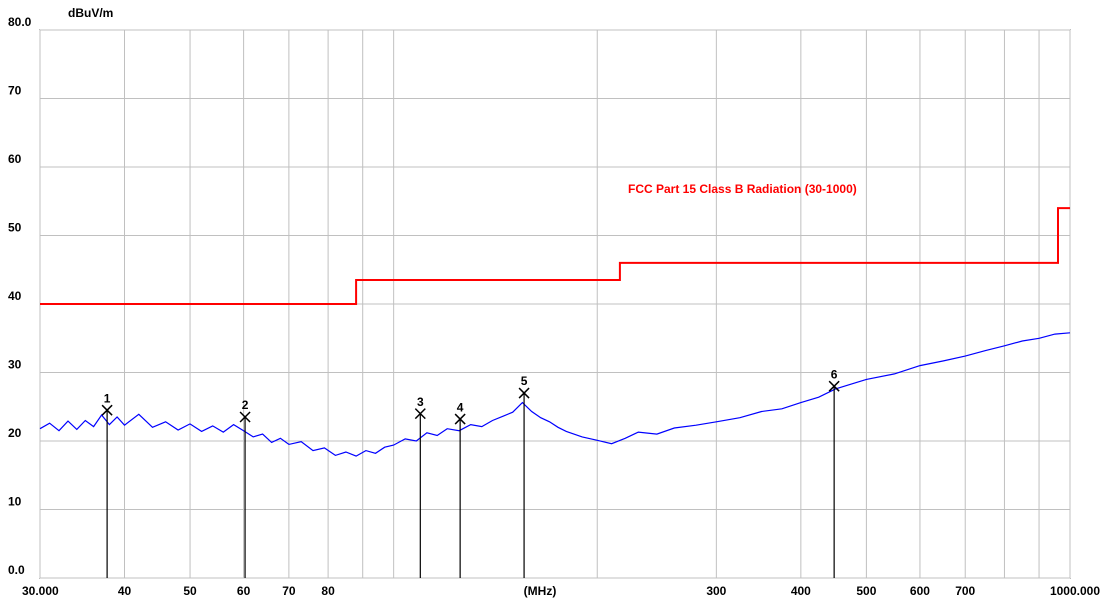 The image size is (1104, 606). What do you see at coordinates (245, 405) in the screenshot?
I see `marker-label: 2` at bounding box center [245, 405].